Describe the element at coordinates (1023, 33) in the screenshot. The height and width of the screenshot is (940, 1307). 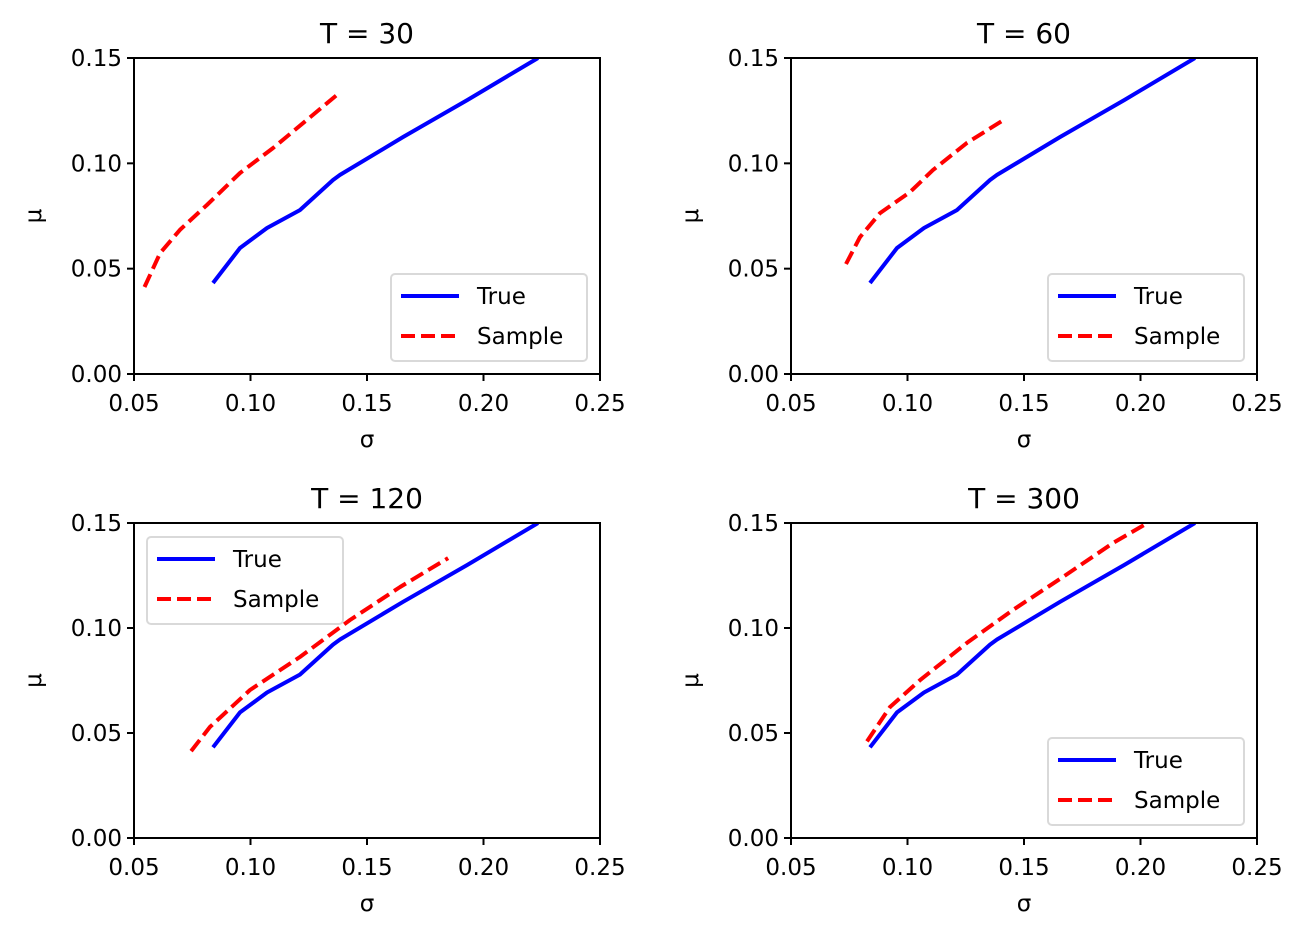
I see `subplot-title: T = 60` at that location.